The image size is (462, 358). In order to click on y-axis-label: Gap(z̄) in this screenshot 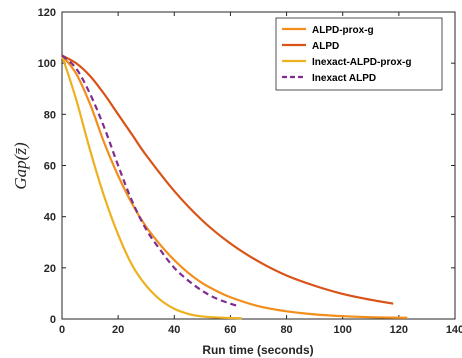, I will do `click(20, 166)`.